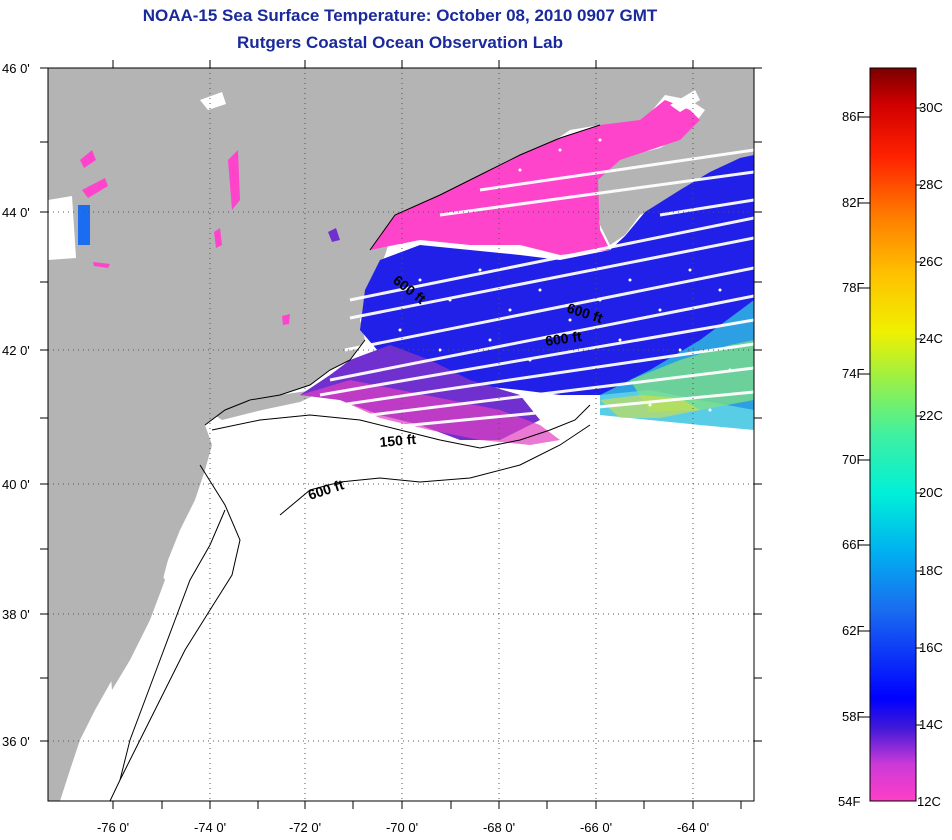  What do you see at coordinates (931, 338) in the screenshot?
I see `cb-c-24: 24C` at bounding box center [931, 338].